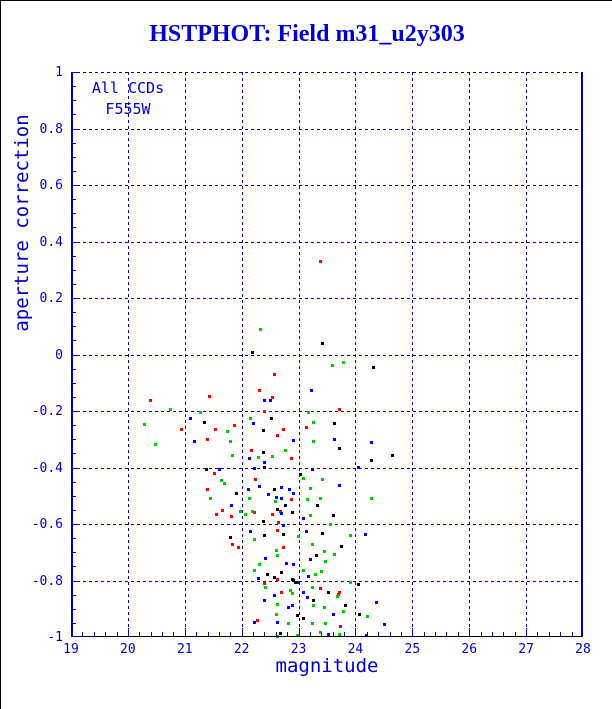 This screenshot has height=709, width=612. I want to click on y-tick-label: -1, so click(55, 637).